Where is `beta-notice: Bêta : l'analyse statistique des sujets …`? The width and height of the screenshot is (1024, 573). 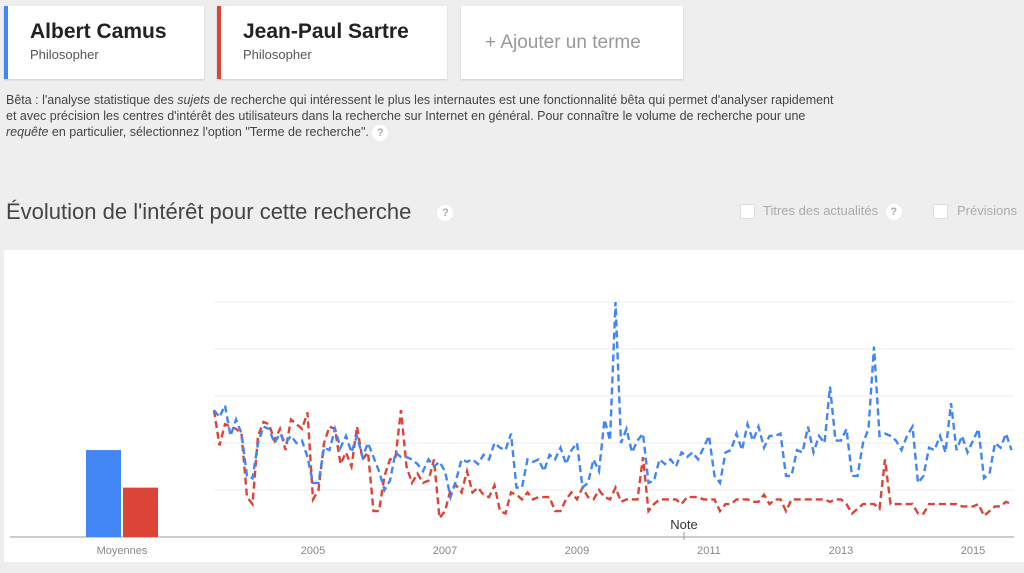 beta-notice: Bêta : l'analyse statistique des sujets … is located at coordinates (421, 116).